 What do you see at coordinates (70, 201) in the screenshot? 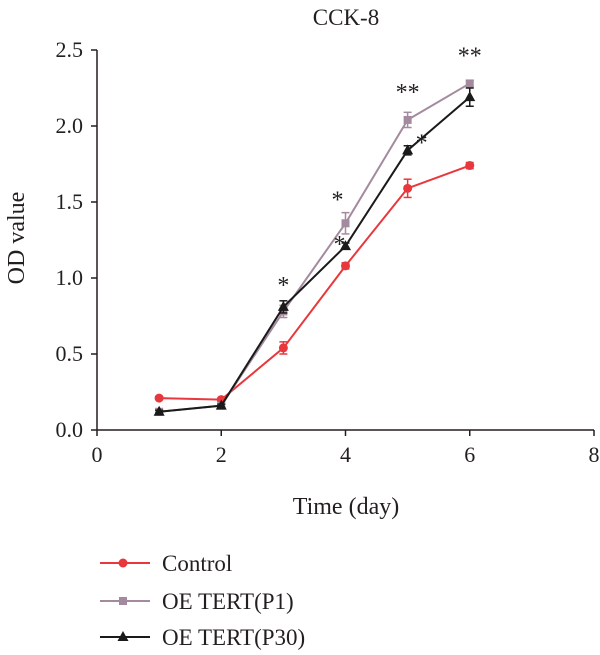
I see `y-tick-label: 1.5` at bounding box center [70, 201].